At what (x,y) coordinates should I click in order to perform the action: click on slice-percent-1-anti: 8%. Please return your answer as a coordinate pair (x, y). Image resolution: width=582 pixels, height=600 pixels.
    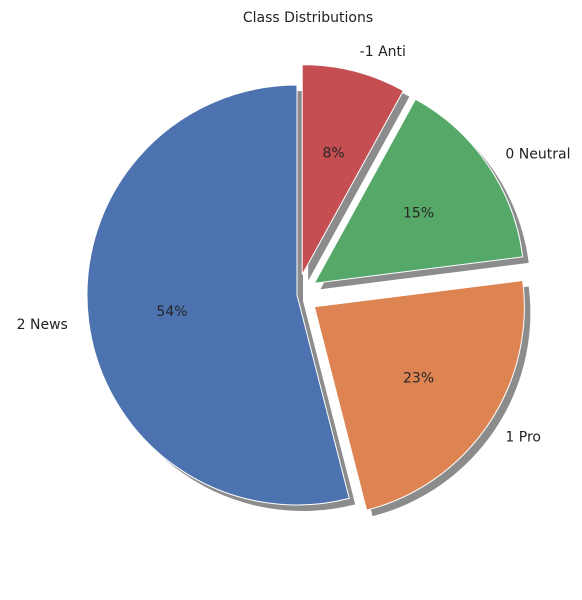
    Looking at the image, I should click on (333, 154).